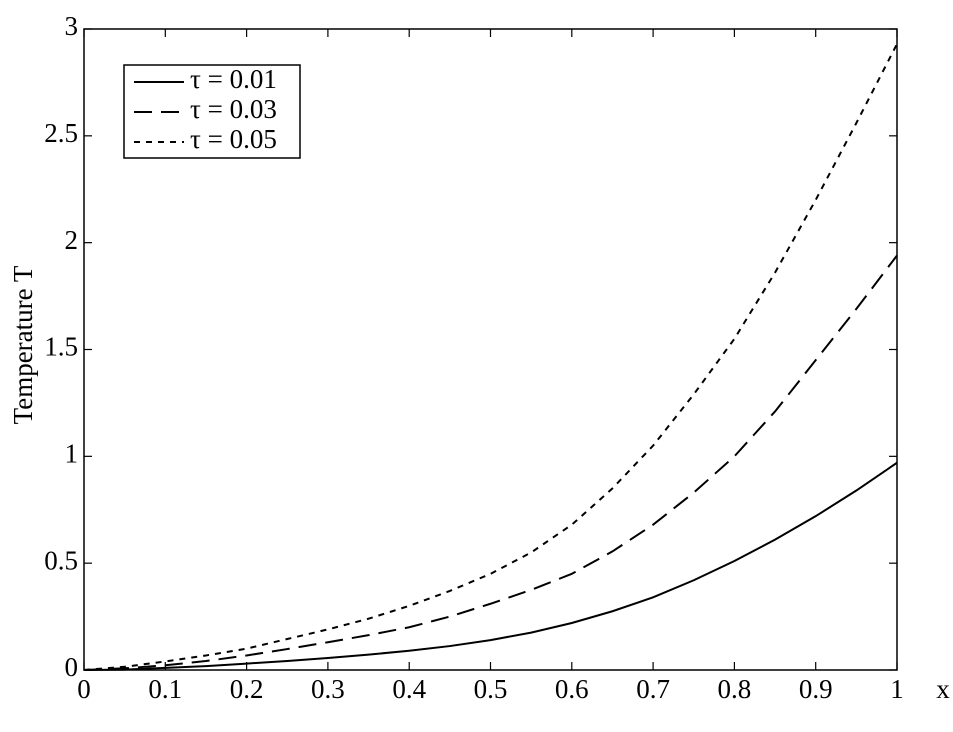 This screenshot has width=953, height=732. What do you see at coordinates (247, 689) in the screenshot?
I see `x-tick-label: 0.2` at bounding box center [247, 689].